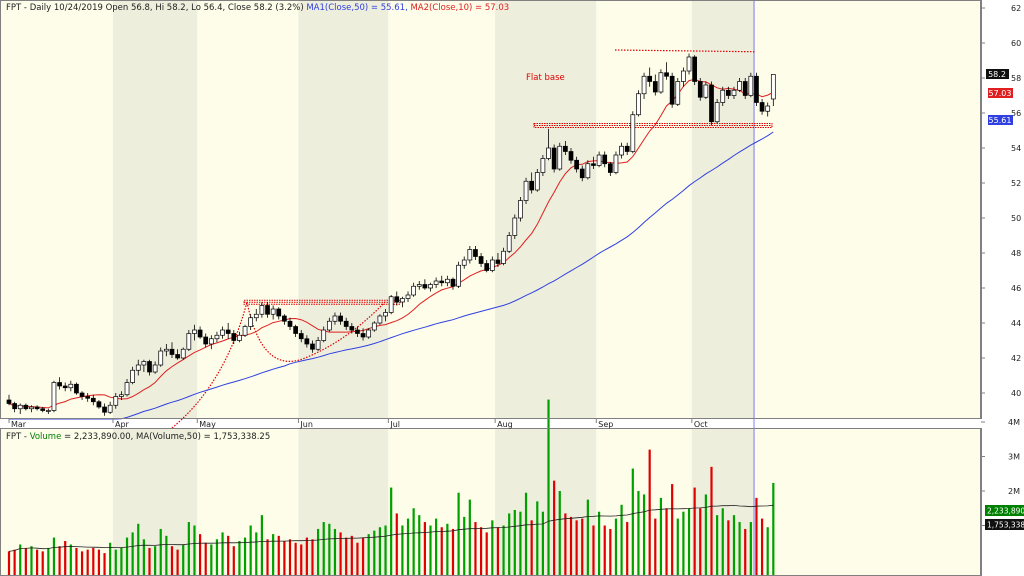 The width and height of the screenshot is (1024, 576). I want to click on svg-text: 2,233,890, so click(1005, 511).